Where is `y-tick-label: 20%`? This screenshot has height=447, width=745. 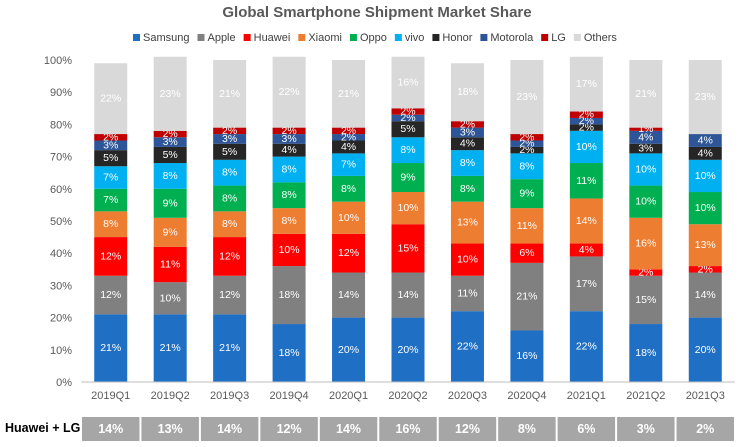 y-tick-label: 20% is located at coordinates (61, 319).